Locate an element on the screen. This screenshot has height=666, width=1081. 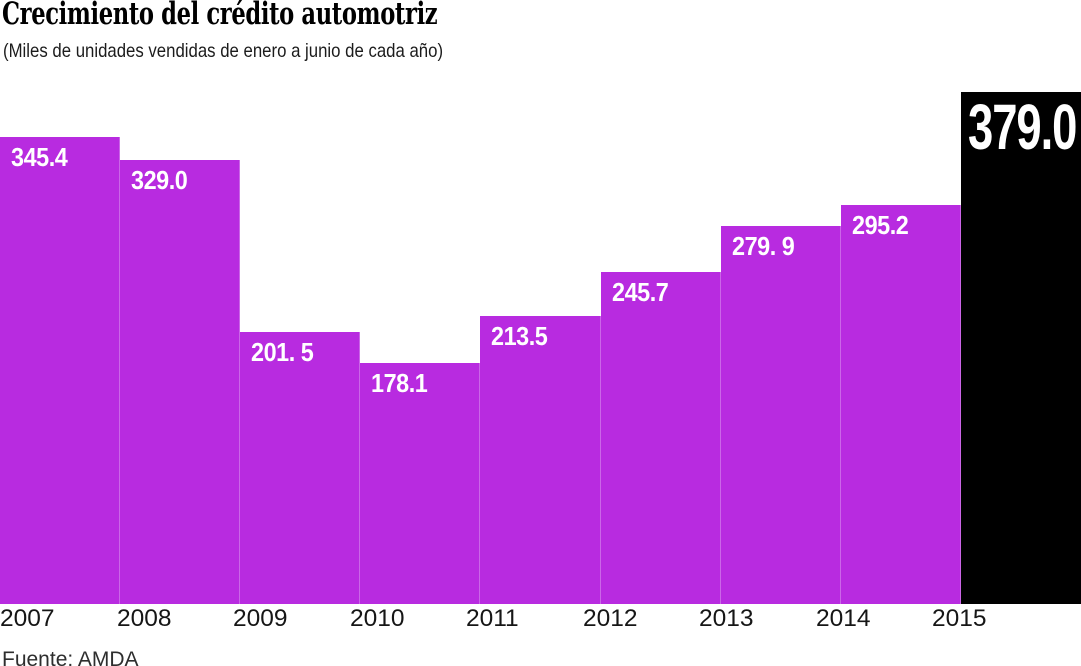
bar-value-label: 178.1 is located at coordinates (399, 383).